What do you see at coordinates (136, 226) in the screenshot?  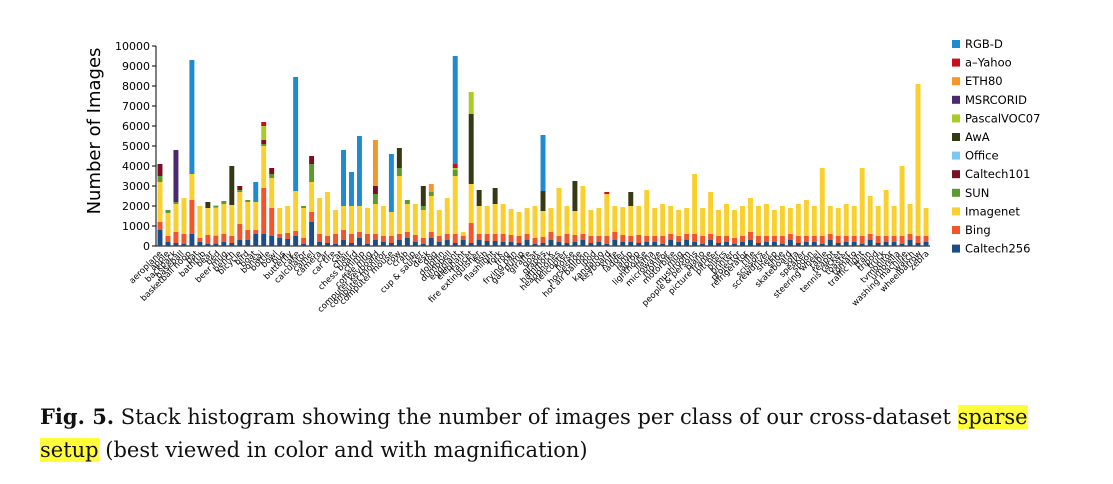 I see `y-tick-label: 1000` at bounding box center [136, 226].